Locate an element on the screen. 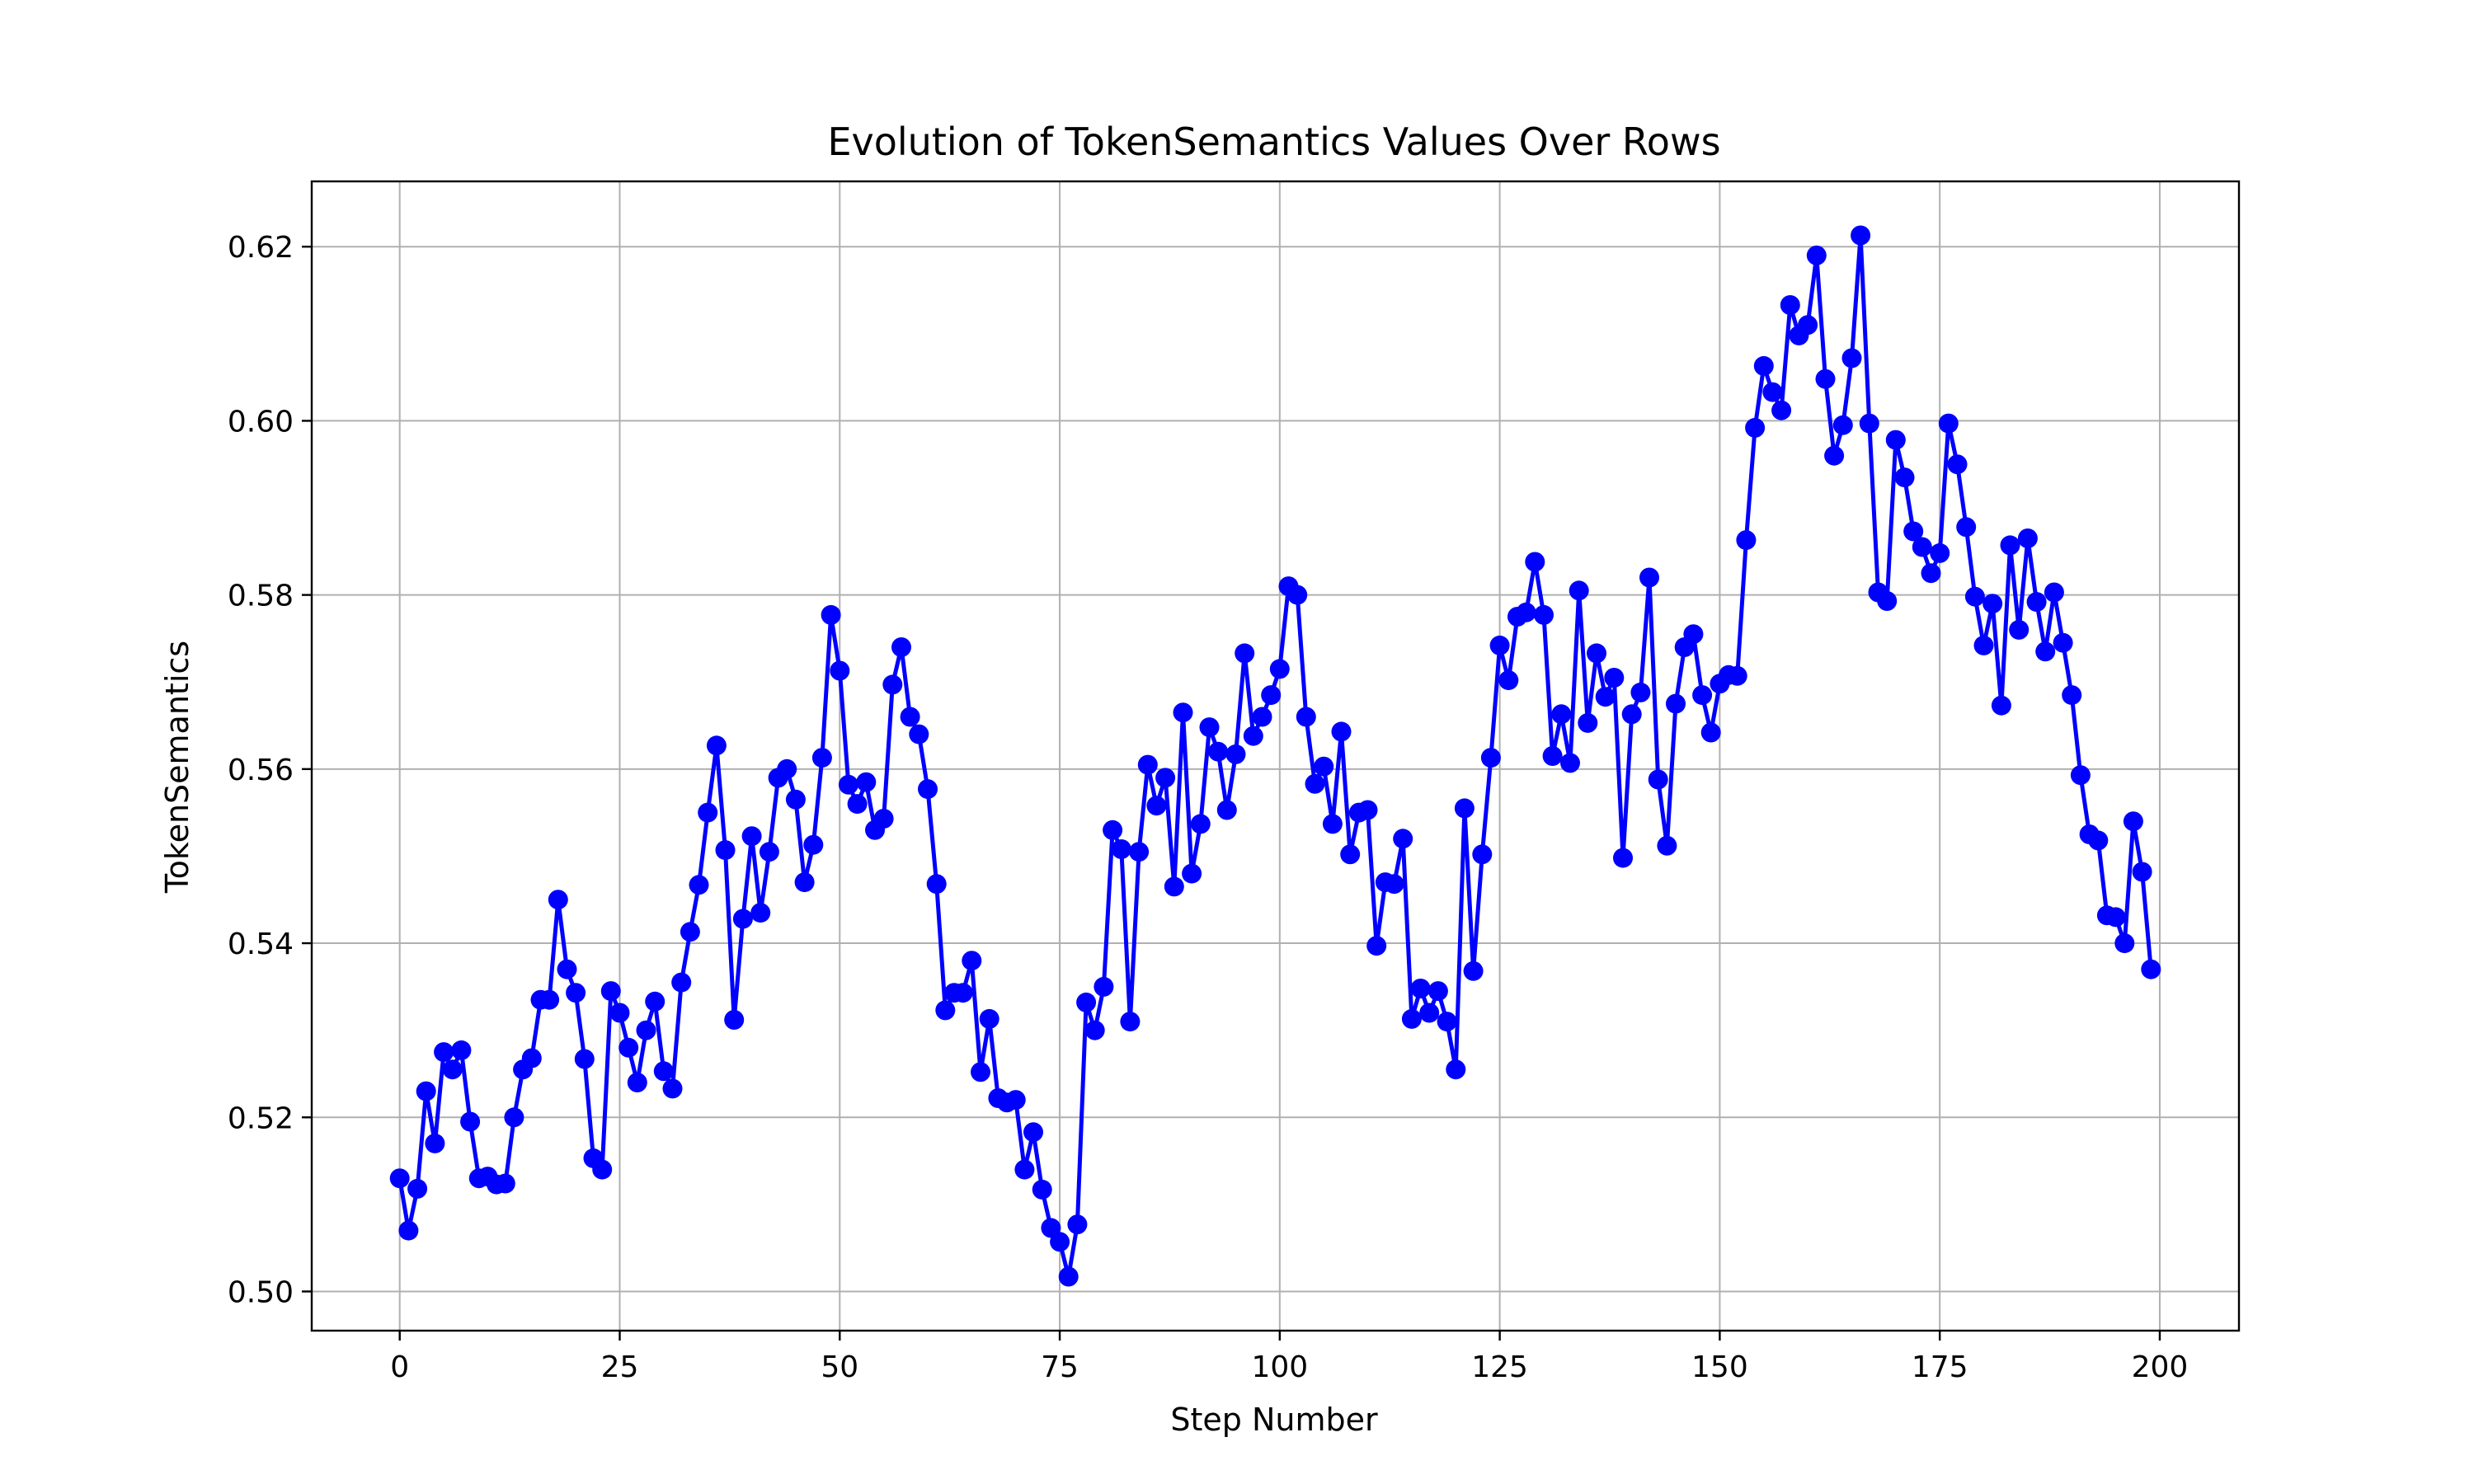 The width and height of the screenshot is (2474, 1484). y-tick-label: 0.58 is located at coordinates (261, 596).